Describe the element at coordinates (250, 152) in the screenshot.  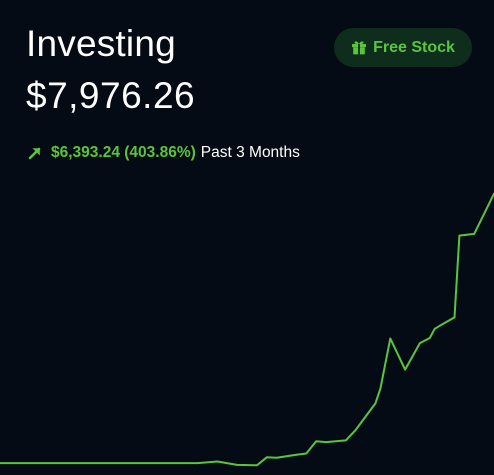
I see `performance-period: Past 3 Months` at that location.